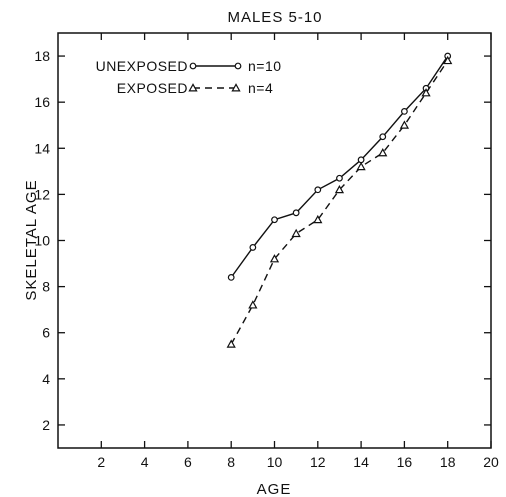  I want to click on x-tick-label: 10, so click(275, 462).